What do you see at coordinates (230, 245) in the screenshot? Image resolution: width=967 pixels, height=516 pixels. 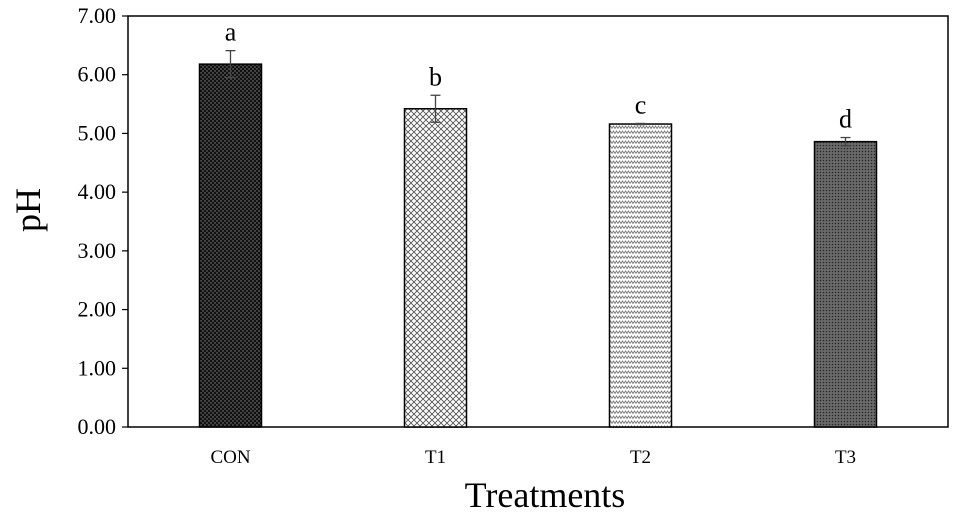 I see `bar-con` at bounding box center [230, 245].